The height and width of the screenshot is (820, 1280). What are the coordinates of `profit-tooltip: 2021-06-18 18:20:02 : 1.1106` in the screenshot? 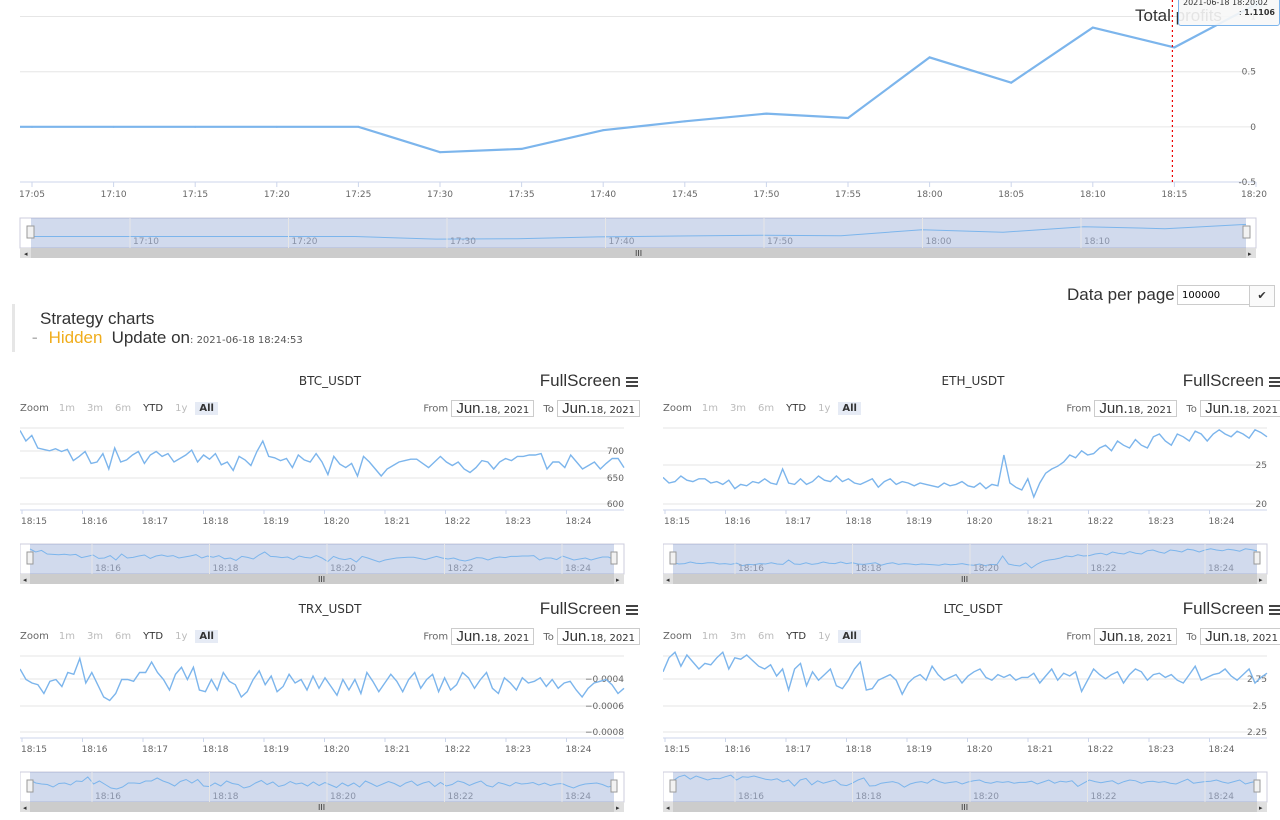 It's located at (1229, 13).